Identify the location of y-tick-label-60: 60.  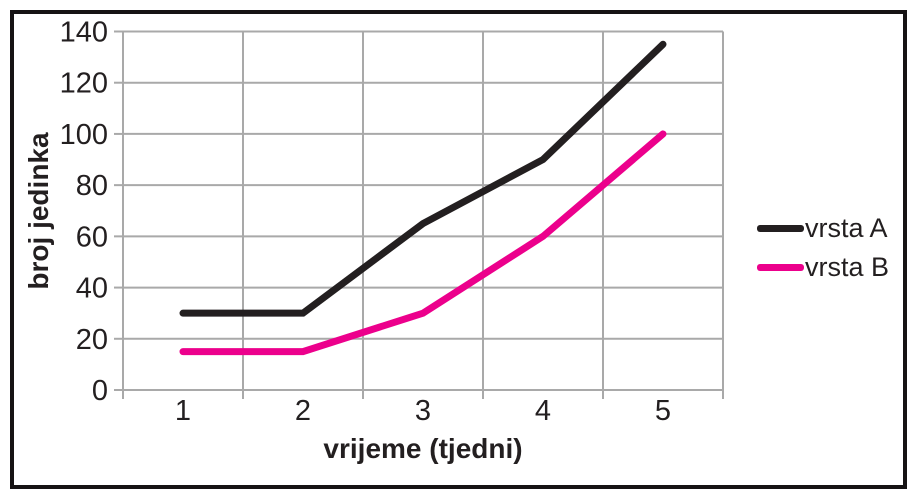
(92, 237).